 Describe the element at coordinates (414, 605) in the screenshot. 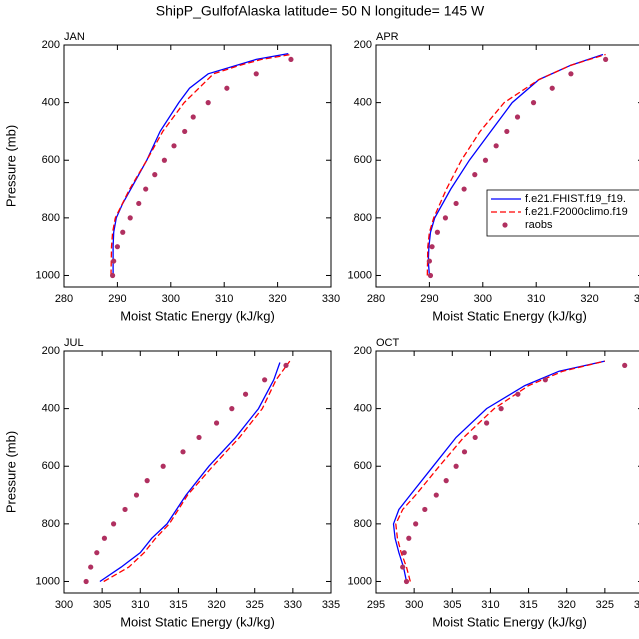

I see `x-tick-label: 300` at that location.